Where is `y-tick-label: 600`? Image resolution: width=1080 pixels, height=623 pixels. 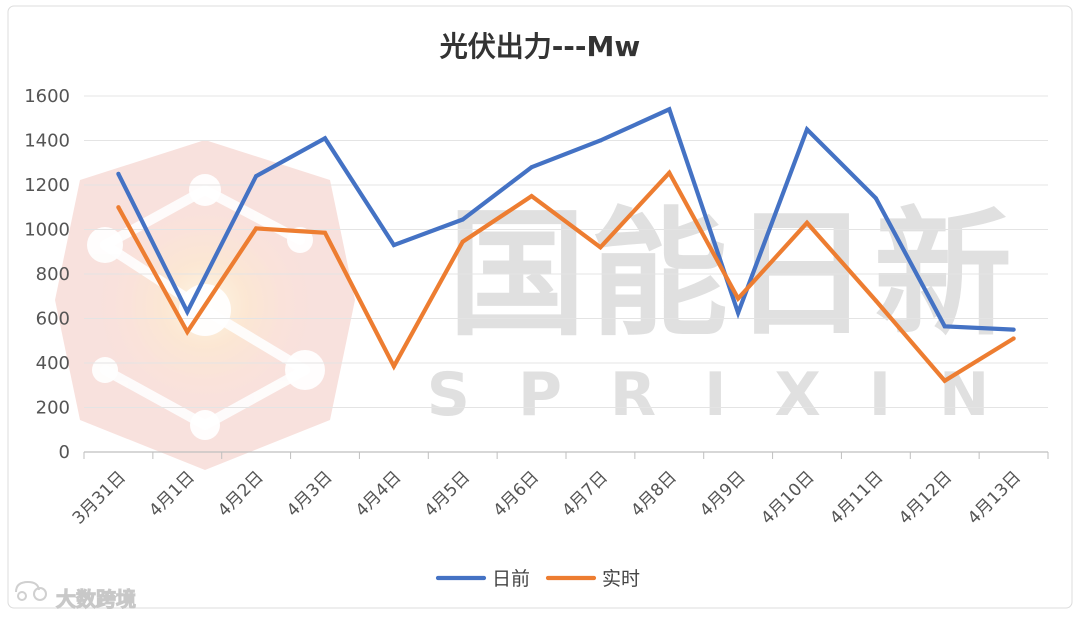 y-tick-label: 600 is located at coordinates (53, 319).